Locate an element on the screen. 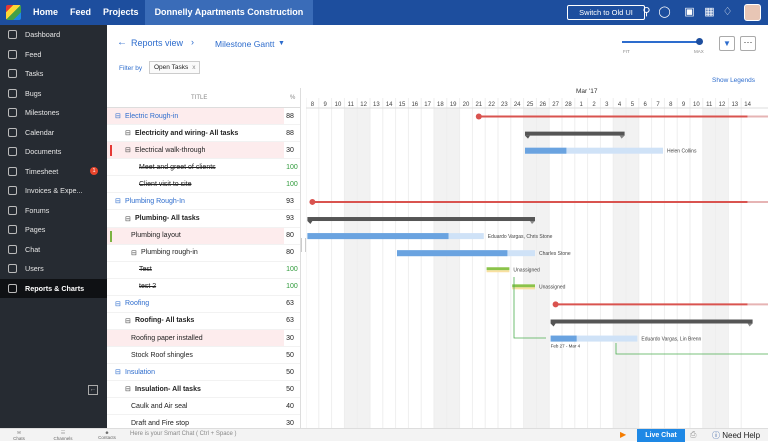 The width and height of the screenshot is (768, 442). task-title: Plumbing Rough-In is located at coordinates (155, 201).